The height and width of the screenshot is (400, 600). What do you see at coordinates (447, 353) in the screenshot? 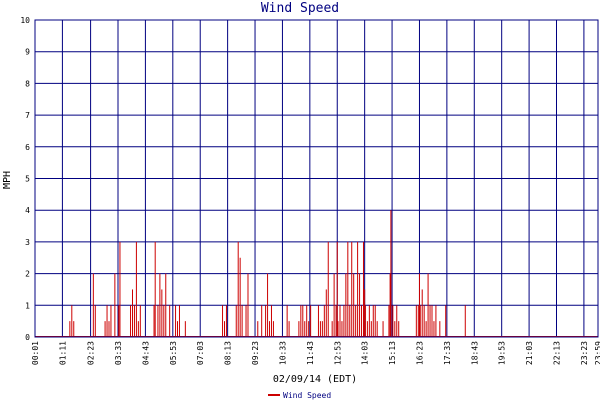
I see `x-tick-label: 17:33` at bounding box center [447, 353].